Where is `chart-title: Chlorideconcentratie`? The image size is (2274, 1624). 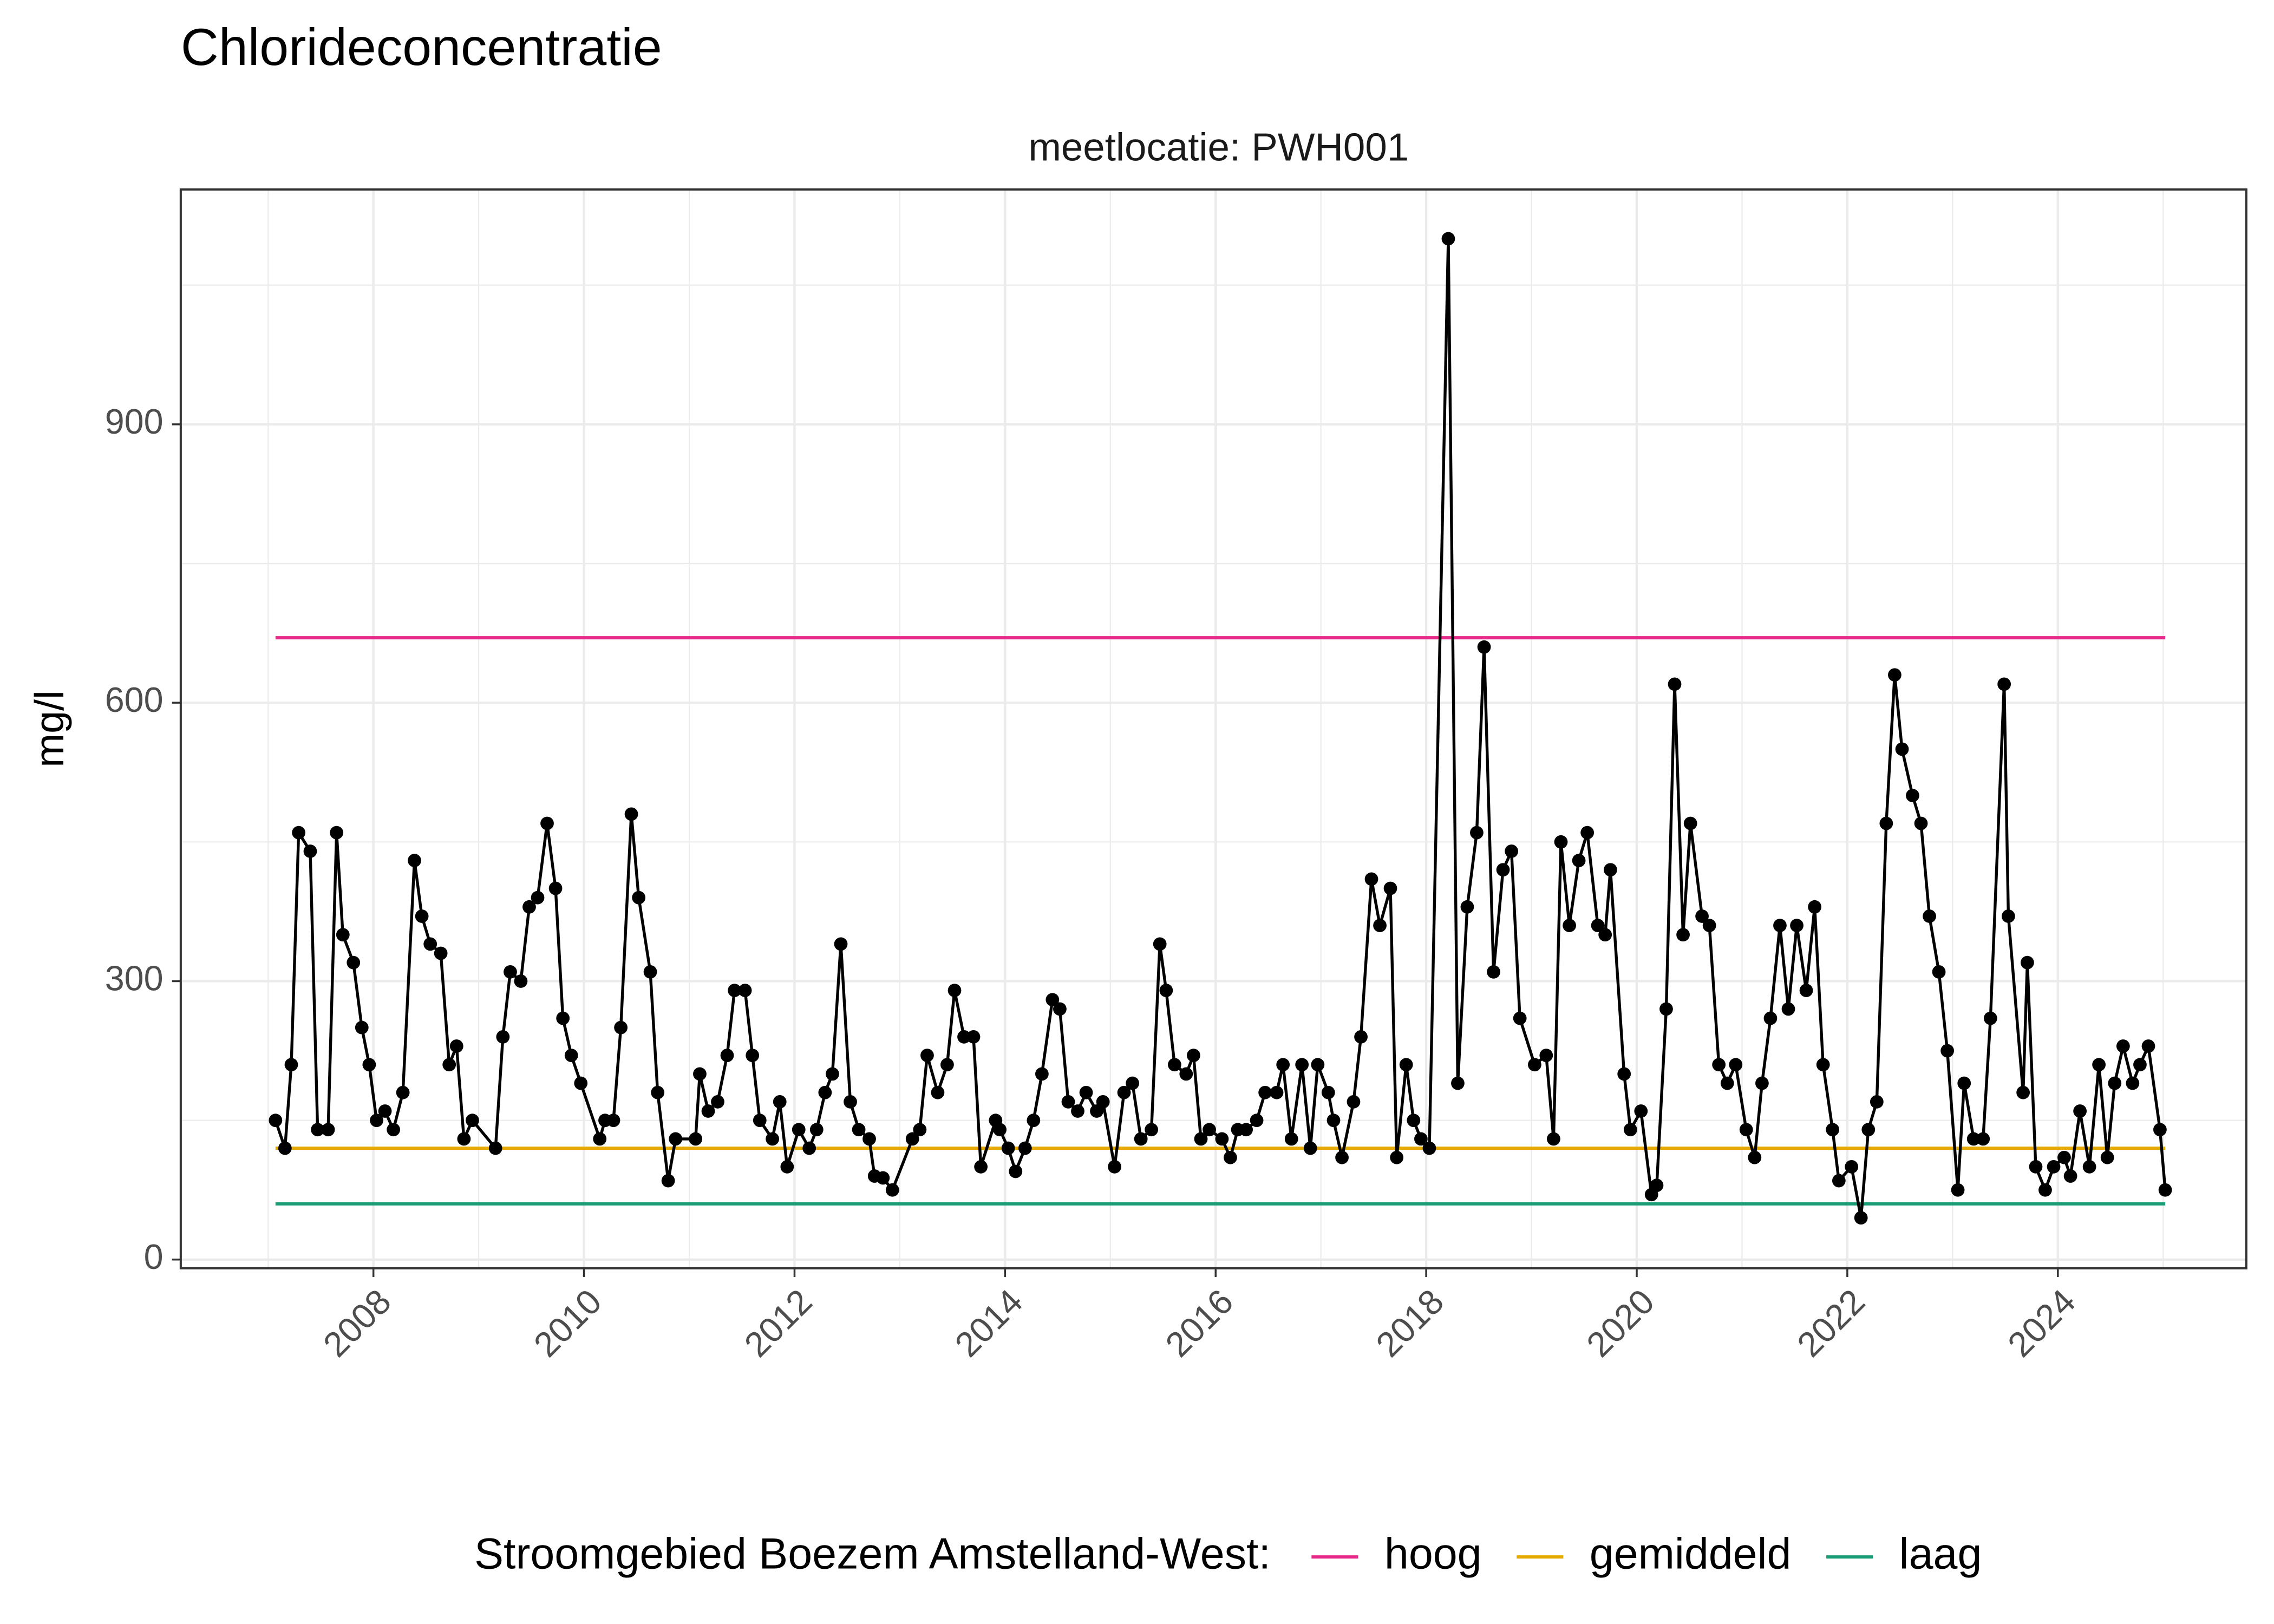 chart-title: Chlorideconcentratie is located at coordinates (422, 46).